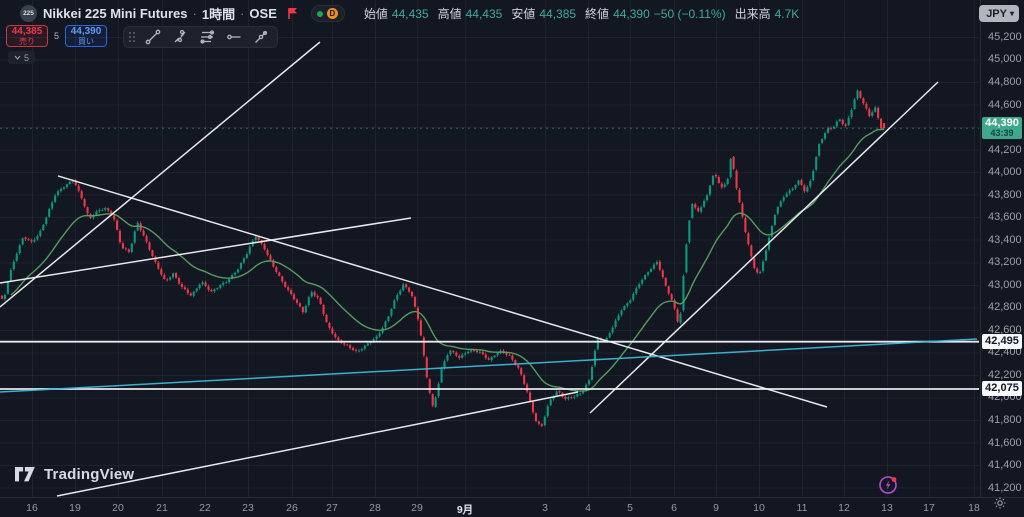  I want to click on time-axis-label: 13, so click(887, 508).